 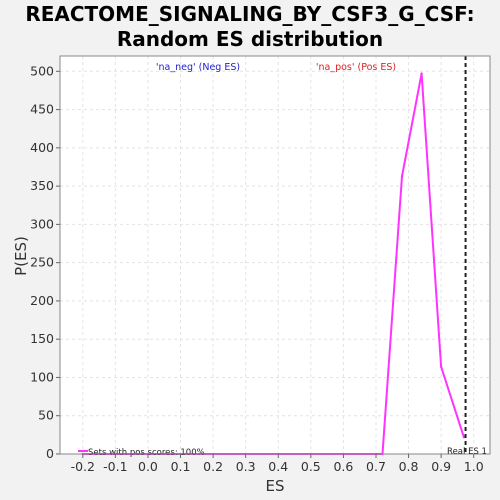 What do you see at coordinates (42, 147) in the screenshot?
I see `y-tick-label: 400` at bounding box center [42, 147].